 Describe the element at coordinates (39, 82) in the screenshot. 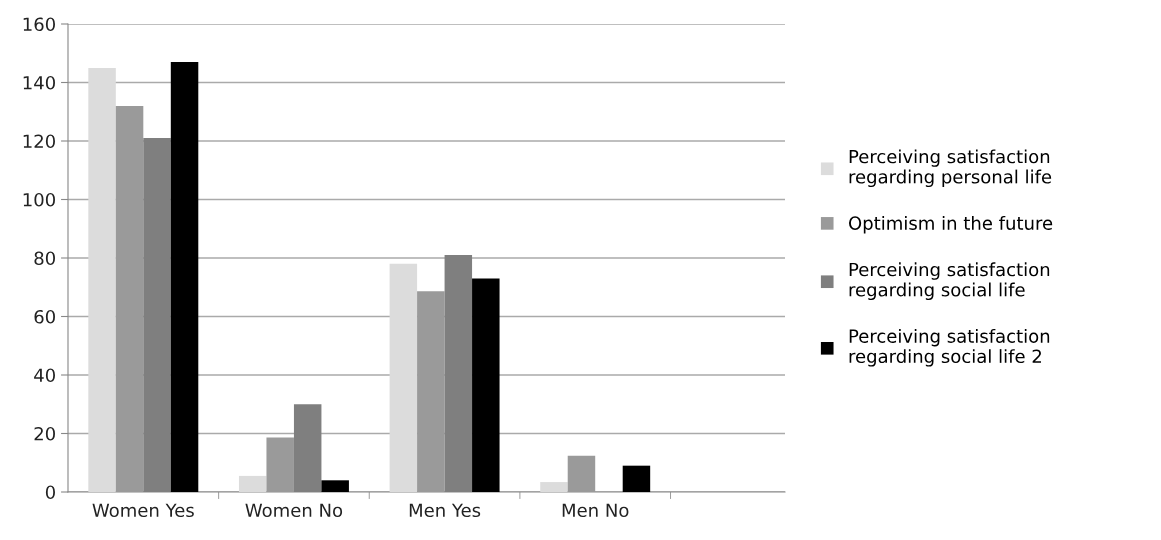

I see `y-tick-label: 140` at that location.